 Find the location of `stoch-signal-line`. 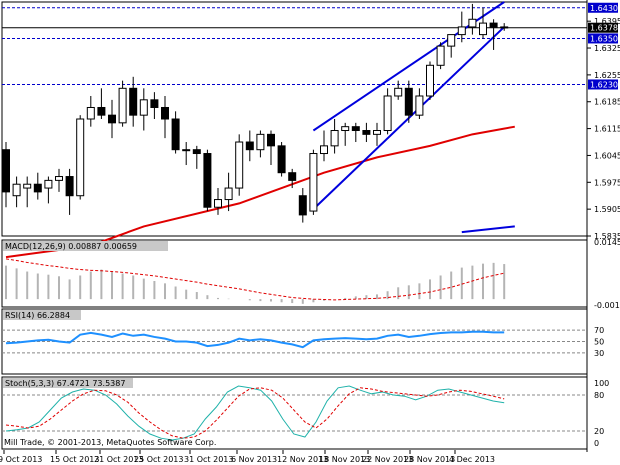

stoch-signal-line is located at coordinates (255, 413).